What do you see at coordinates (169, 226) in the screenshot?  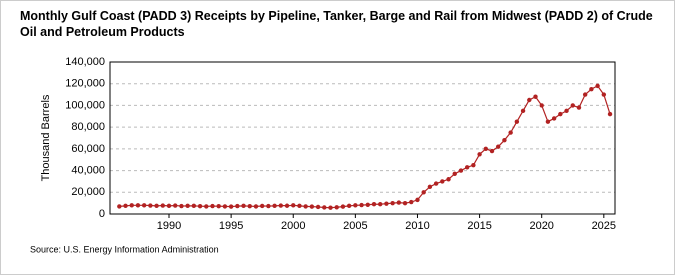 I see `x-tick-label: 1990` at bounding box center [169, 226].